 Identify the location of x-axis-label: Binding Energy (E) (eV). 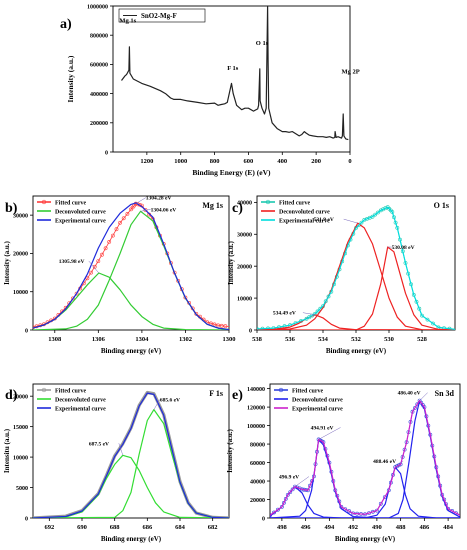
(231, 172).